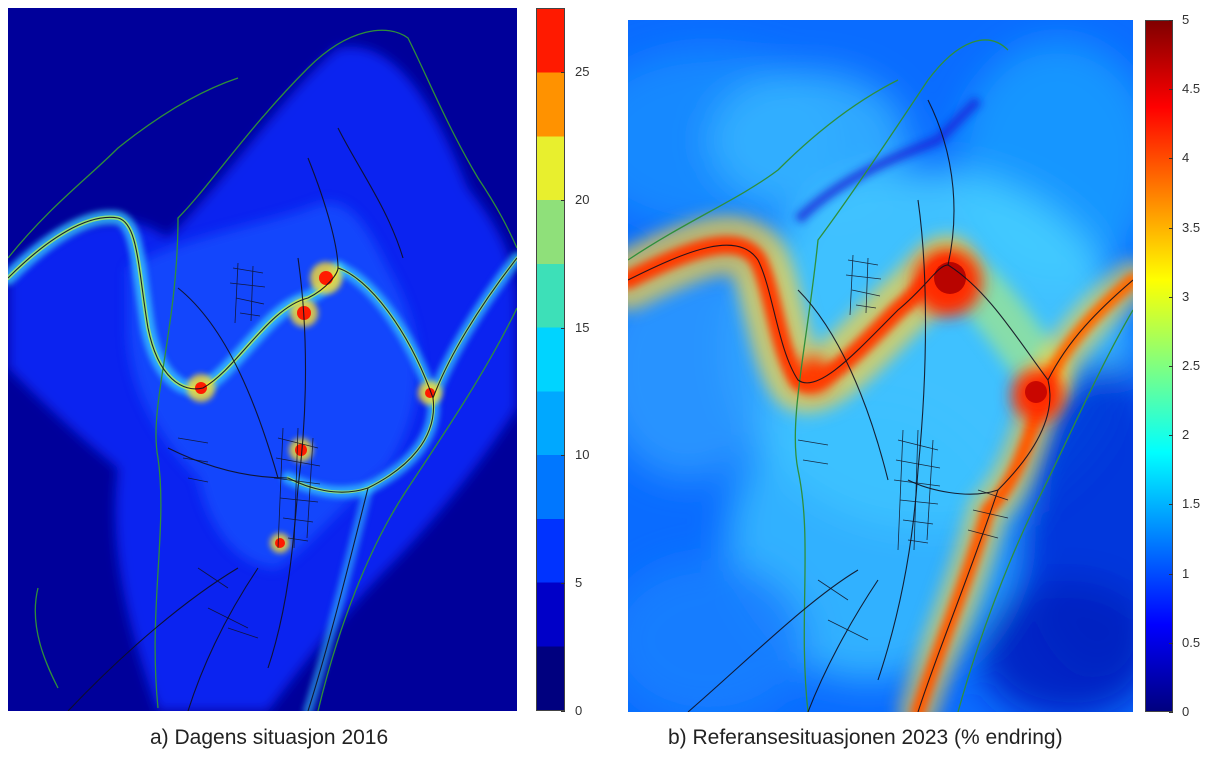 This screenshot has height=767, width=1215. I want to click on colorbar-a-tick-label: 15, so click(582, 327).